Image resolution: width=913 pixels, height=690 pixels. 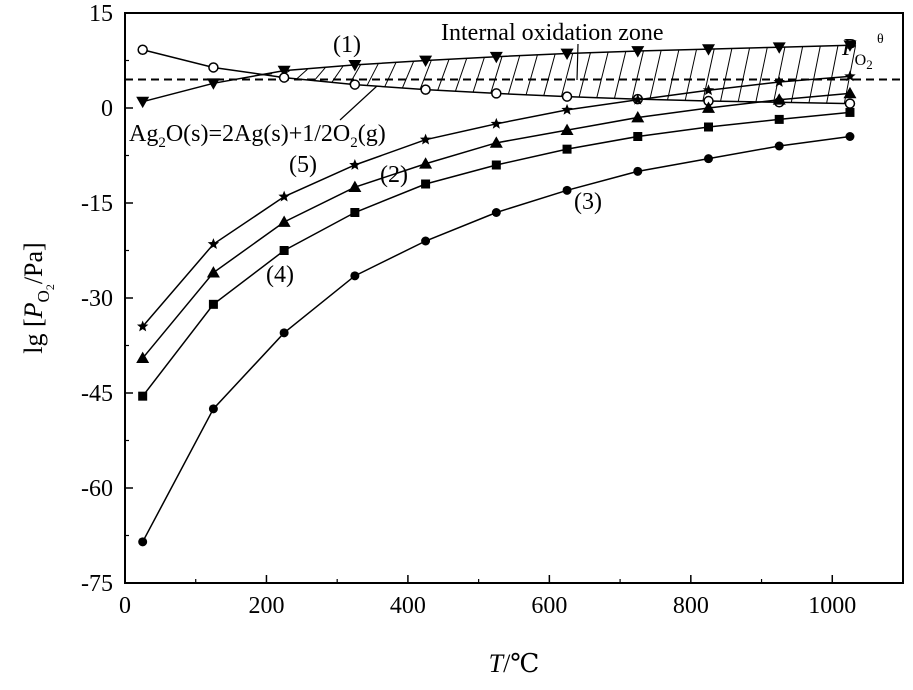 I want to click on curve-label-2: (2), so click(x=394, y=175).